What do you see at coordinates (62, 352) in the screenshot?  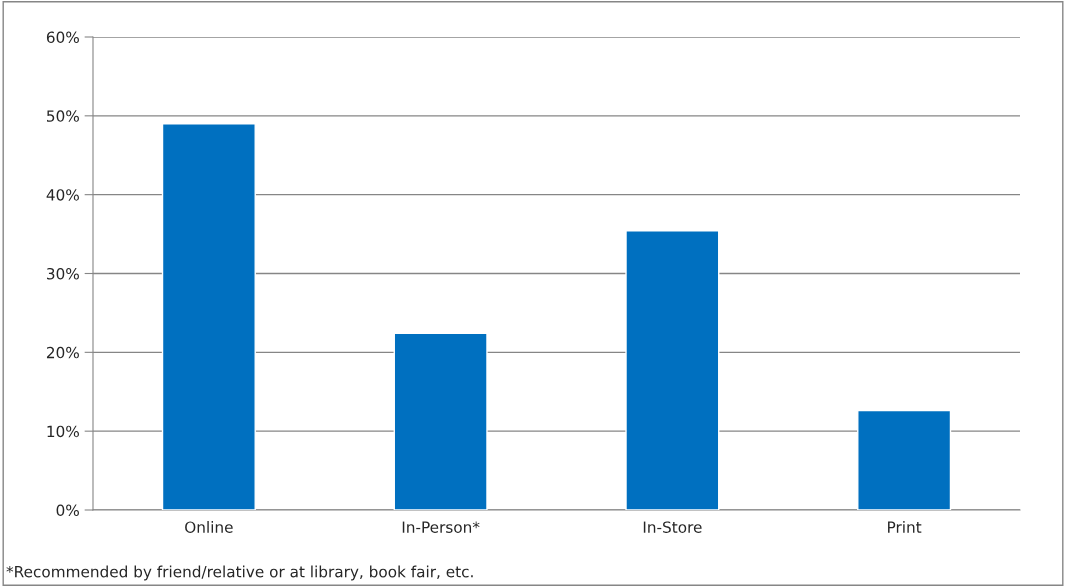 I see `y-tick-label: 20%` at bounding box center [62, 352].